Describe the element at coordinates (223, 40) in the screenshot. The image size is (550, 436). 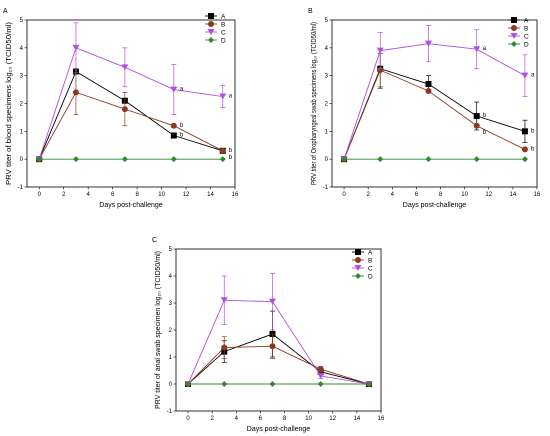
I see `legend-label: D` at that location.